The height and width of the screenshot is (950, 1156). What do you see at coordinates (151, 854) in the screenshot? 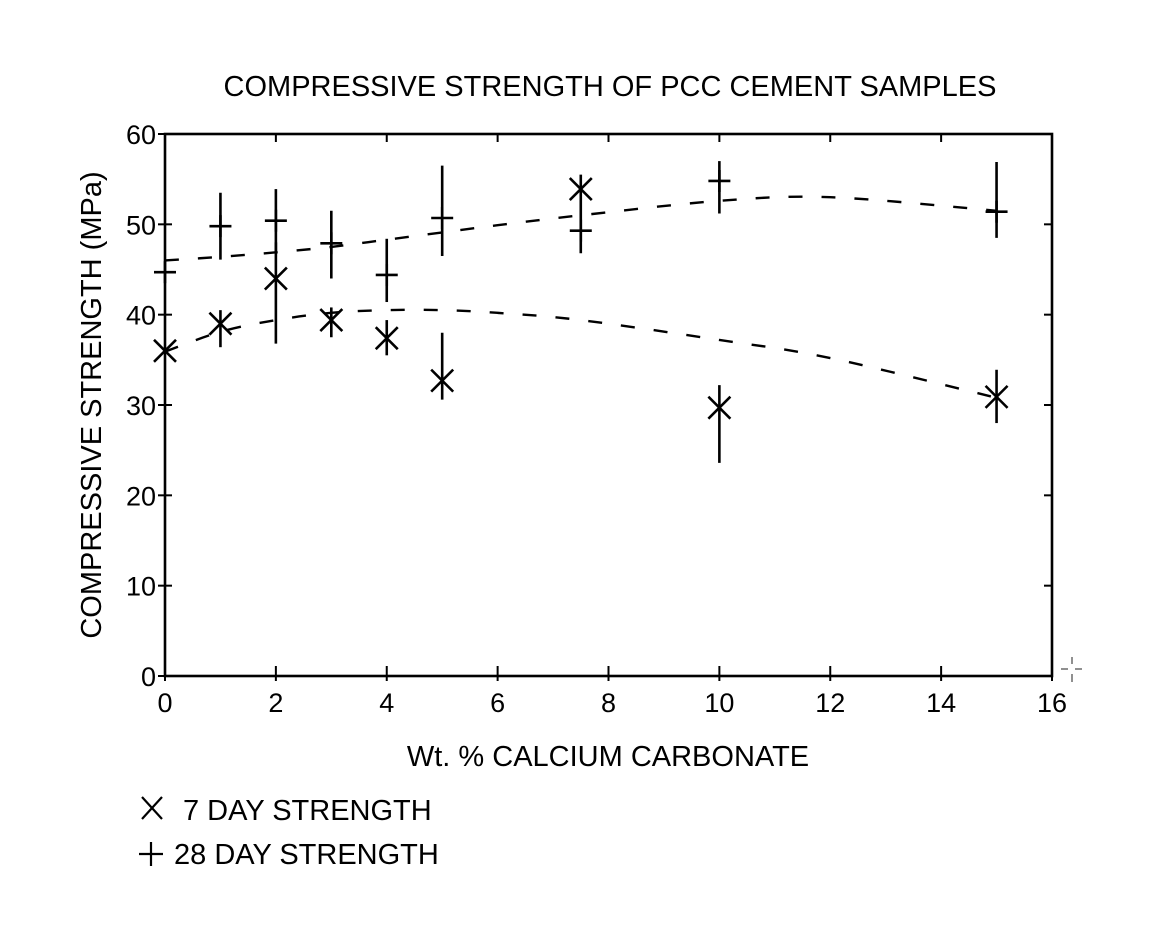
I see `plus-marker-icon` at bounding box center [151, 854].